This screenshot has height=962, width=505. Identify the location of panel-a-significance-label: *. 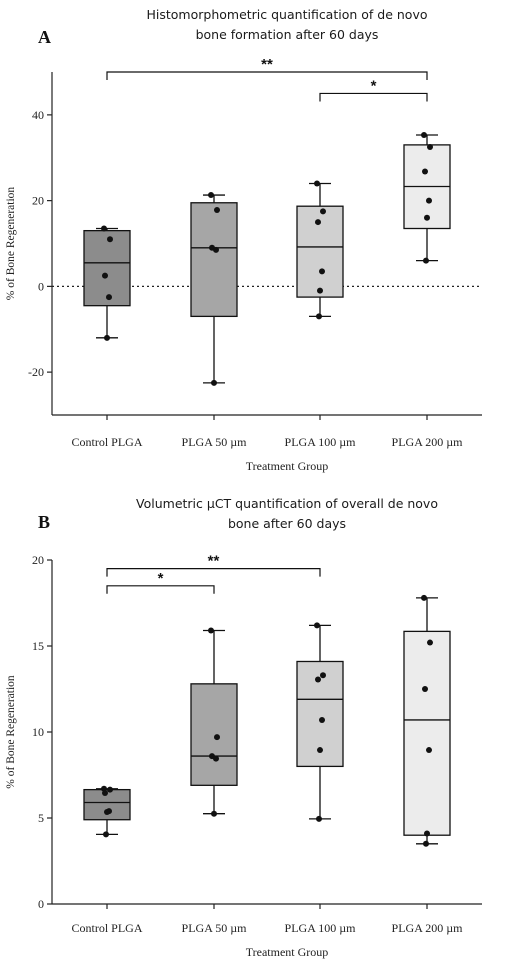
(374, 85).